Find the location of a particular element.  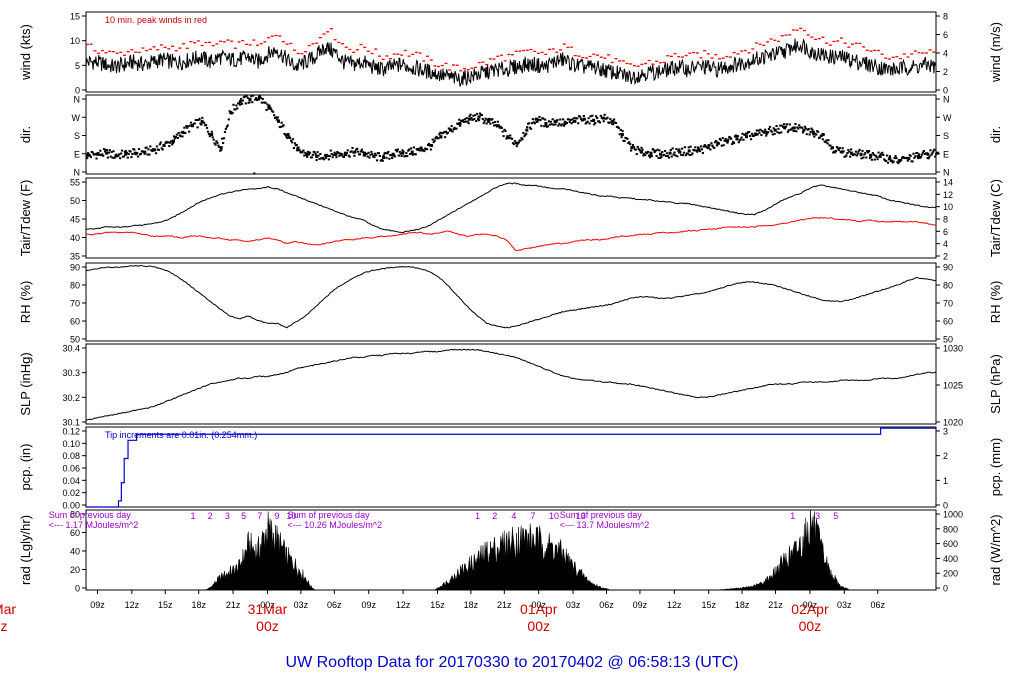

dir-right-tick-label: S is located at coordinates (946, 136).